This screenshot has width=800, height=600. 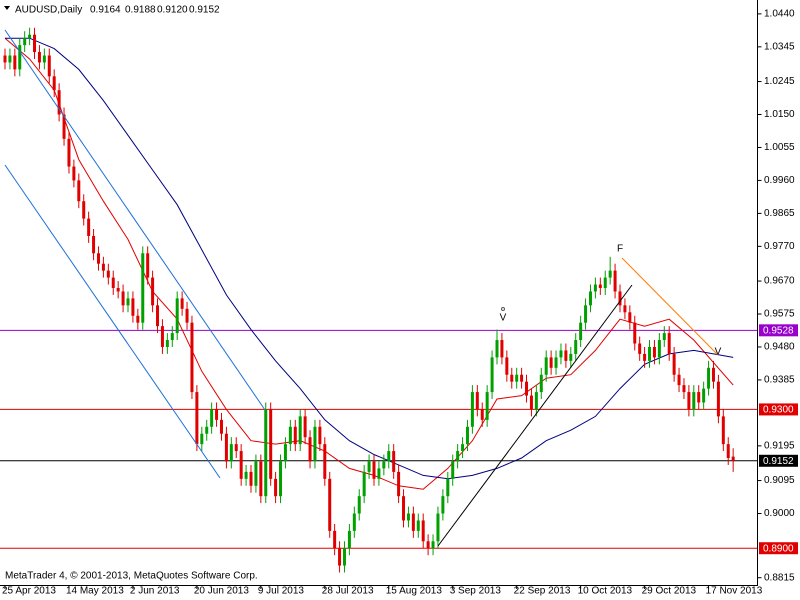 What do you see at coordinates (476, 591) in the screenshot?
I see `x-tick-label: 3 Sep 2013` at bounding box center [476, 591].